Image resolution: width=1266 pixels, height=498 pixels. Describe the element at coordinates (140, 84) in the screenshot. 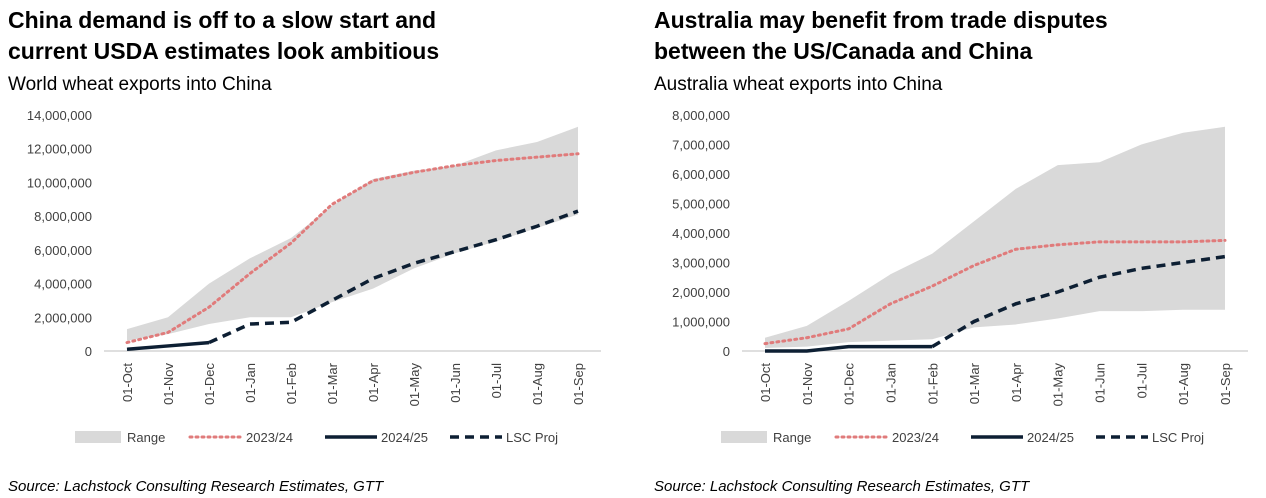

I see `chart-subtitle: World wheat exports into China` at that location.